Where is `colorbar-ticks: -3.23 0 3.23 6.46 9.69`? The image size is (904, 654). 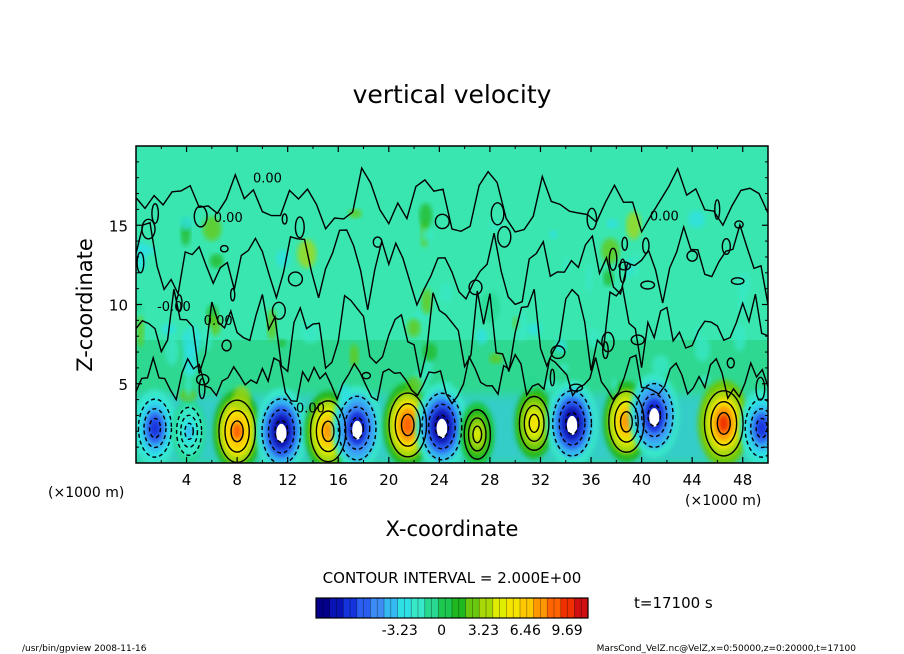 colorbar-ticks: -3.23 0 3.23 6.46 9.69 is located at coordinates (482, 631).